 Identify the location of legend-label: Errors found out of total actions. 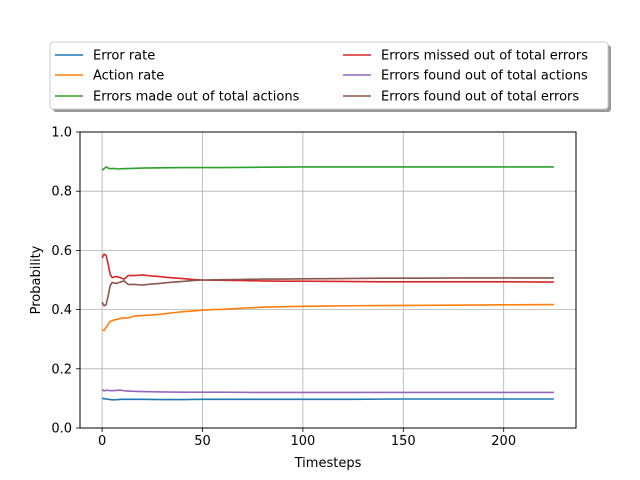
(484, 76).